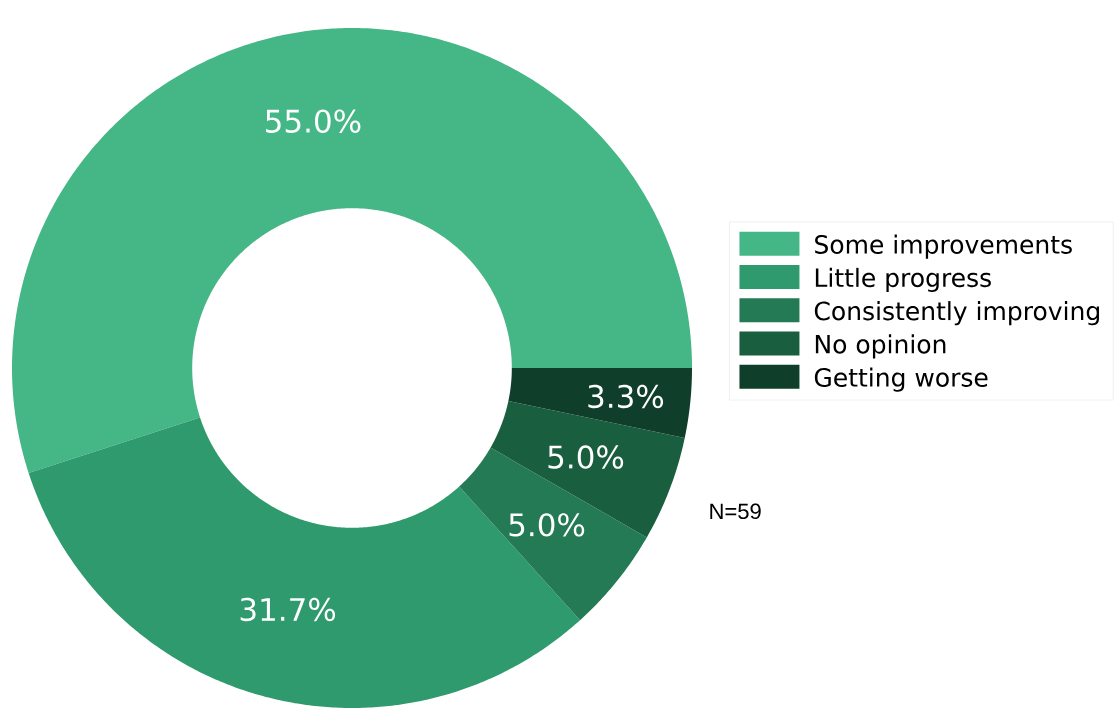 The width and height of the screenshot is (1119, 715). Describe the element at coordinates (313, 121) in the screenshot. I see `data-label: 55.0%` at that location.